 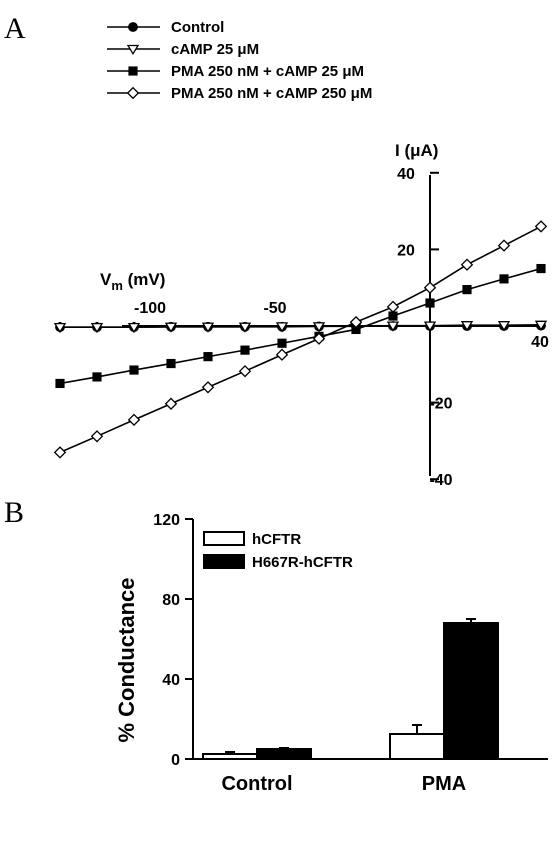 I want to click on y-tick-label: 40, so click(x=406, y=174).